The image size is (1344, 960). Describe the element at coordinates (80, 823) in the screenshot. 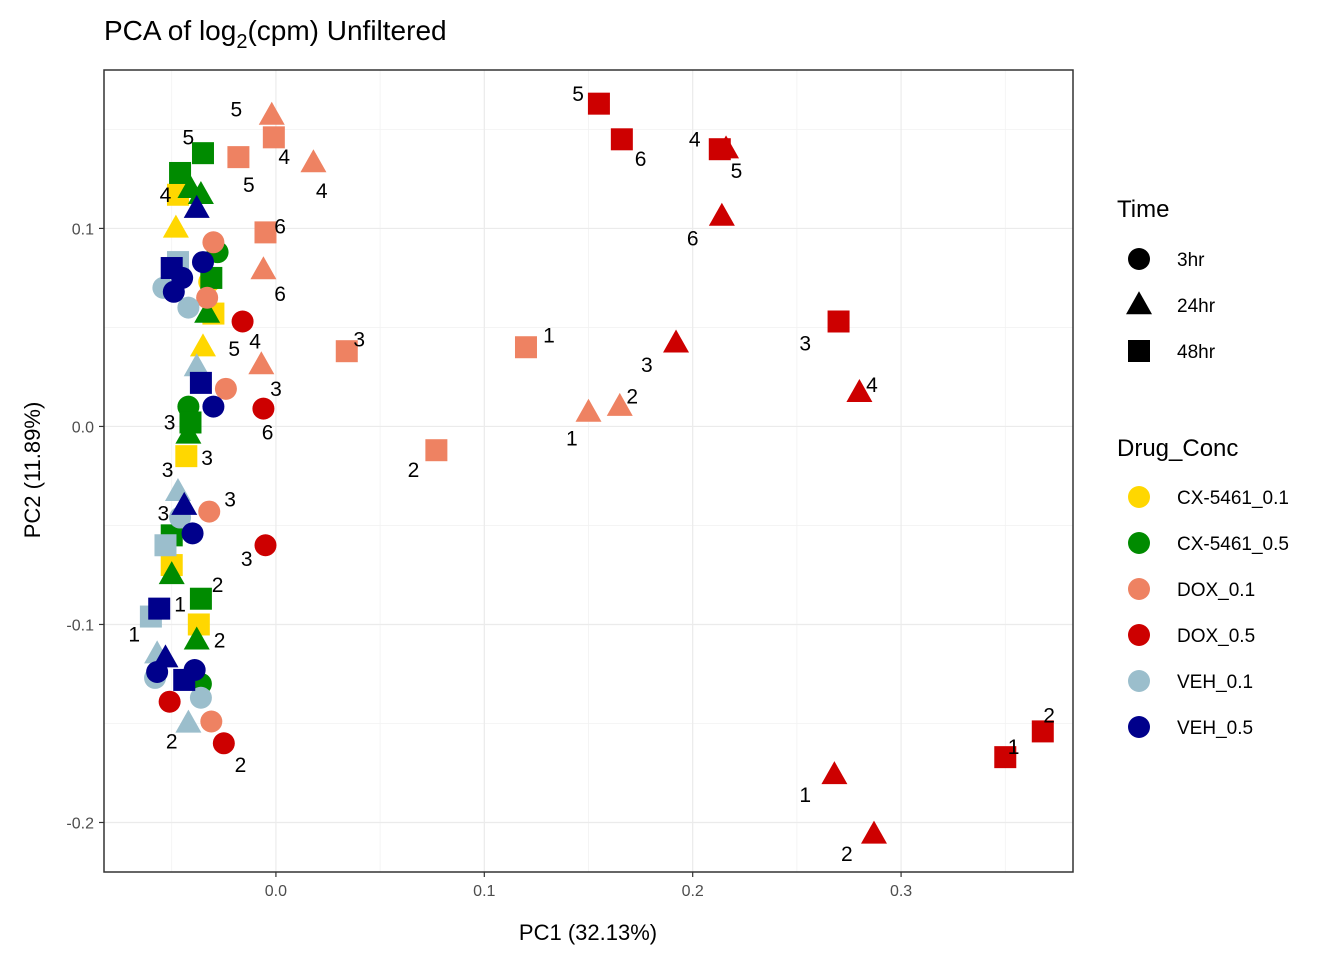

I see `y-tick-label: -0.2` at that location.